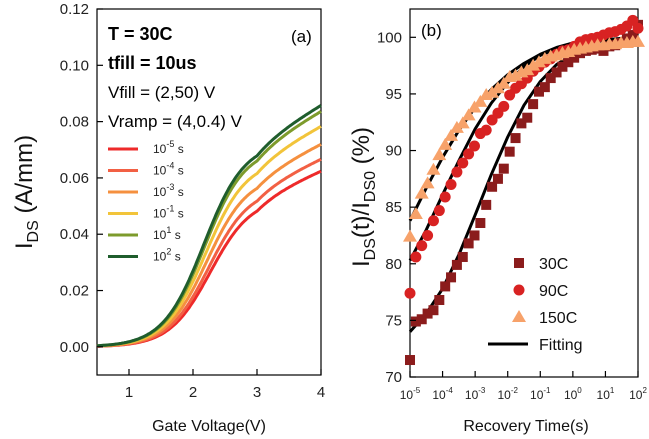  Describe the element at coordinates (393, 377) in the screenshot. I see `b-ytick-label: 70` at that location.